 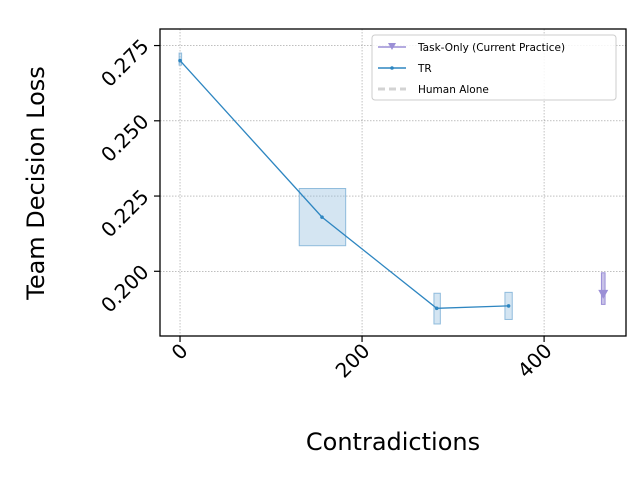 I want to click on legend-entry-human-alone: Human Alone, so click(x=433, y=90).